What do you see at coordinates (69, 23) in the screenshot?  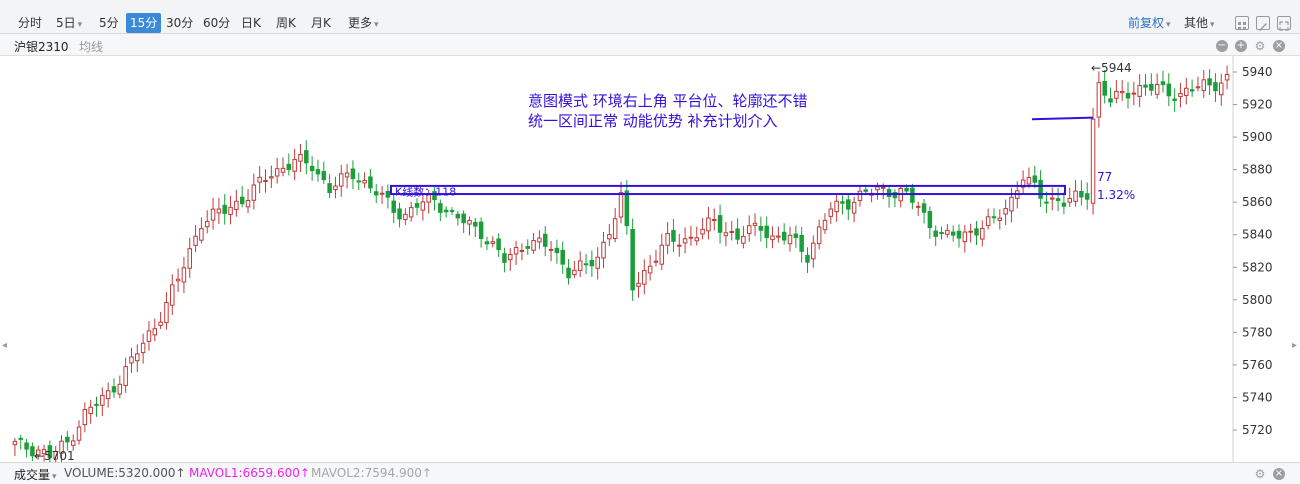 I see `tab-period-1: 5日 ▾` at bounding box center [69, 23].